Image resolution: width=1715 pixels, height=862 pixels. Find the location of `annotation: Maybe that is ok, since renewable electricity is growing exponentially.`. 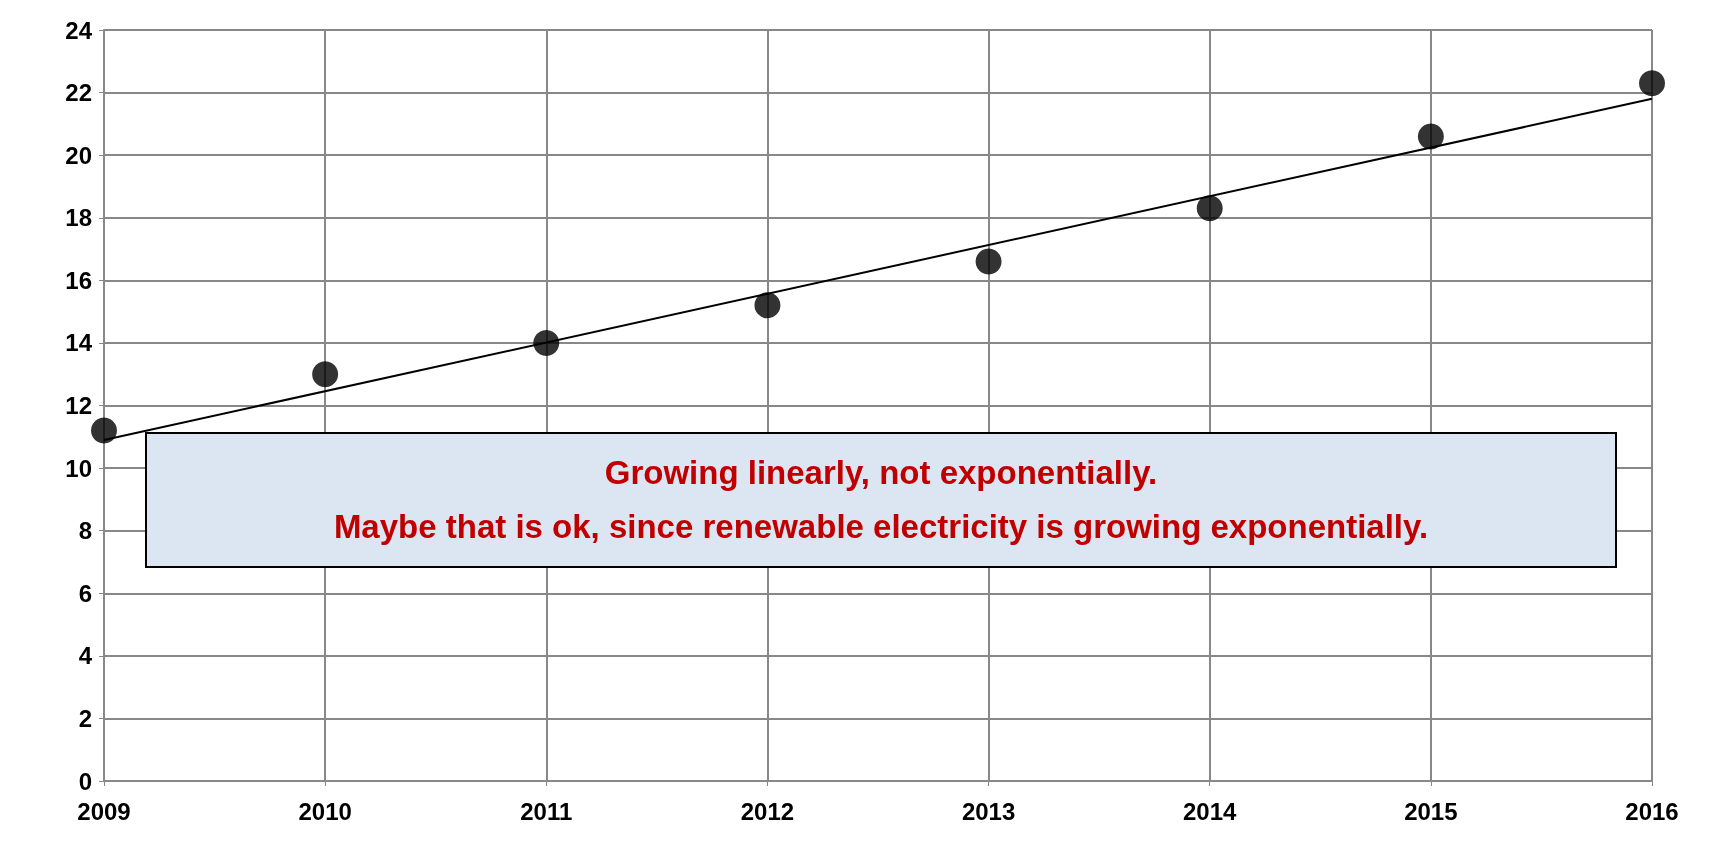

annotation: Maybe that is ok, since renewable electricity is growing exponentially. is located at coordinates (881, 527).